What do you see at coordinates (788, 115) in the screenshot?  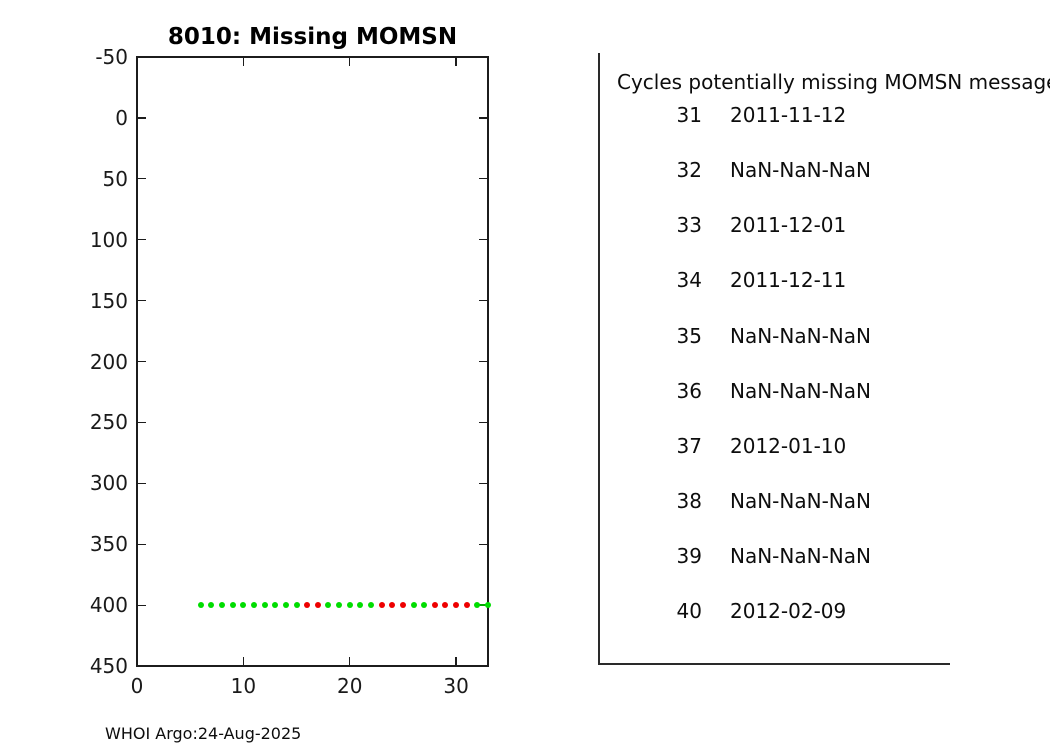 I see `cycle-date: 2011-11-12` at bounding box center [788, 115].